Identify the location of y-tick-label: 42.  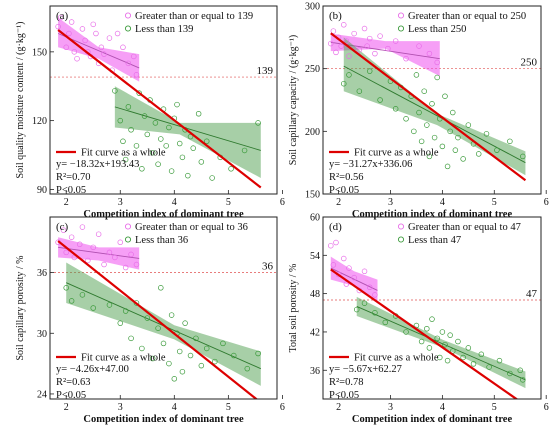
(315, 332).